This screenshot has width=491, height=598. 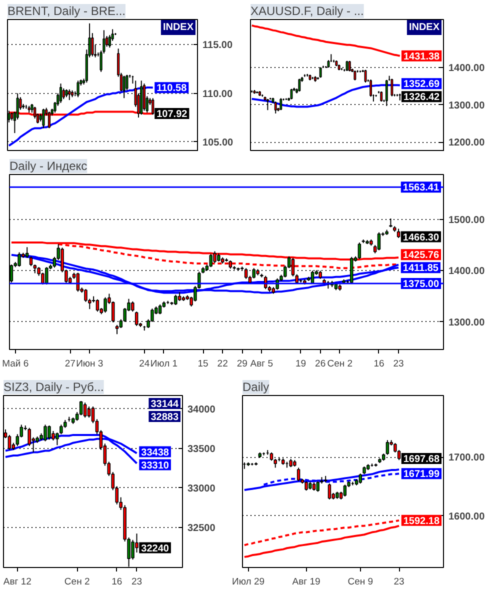 What do you see at coordinates (164, 404) in the screenshot?
I see `annotation: 33144` at bounding box center [164, 404].